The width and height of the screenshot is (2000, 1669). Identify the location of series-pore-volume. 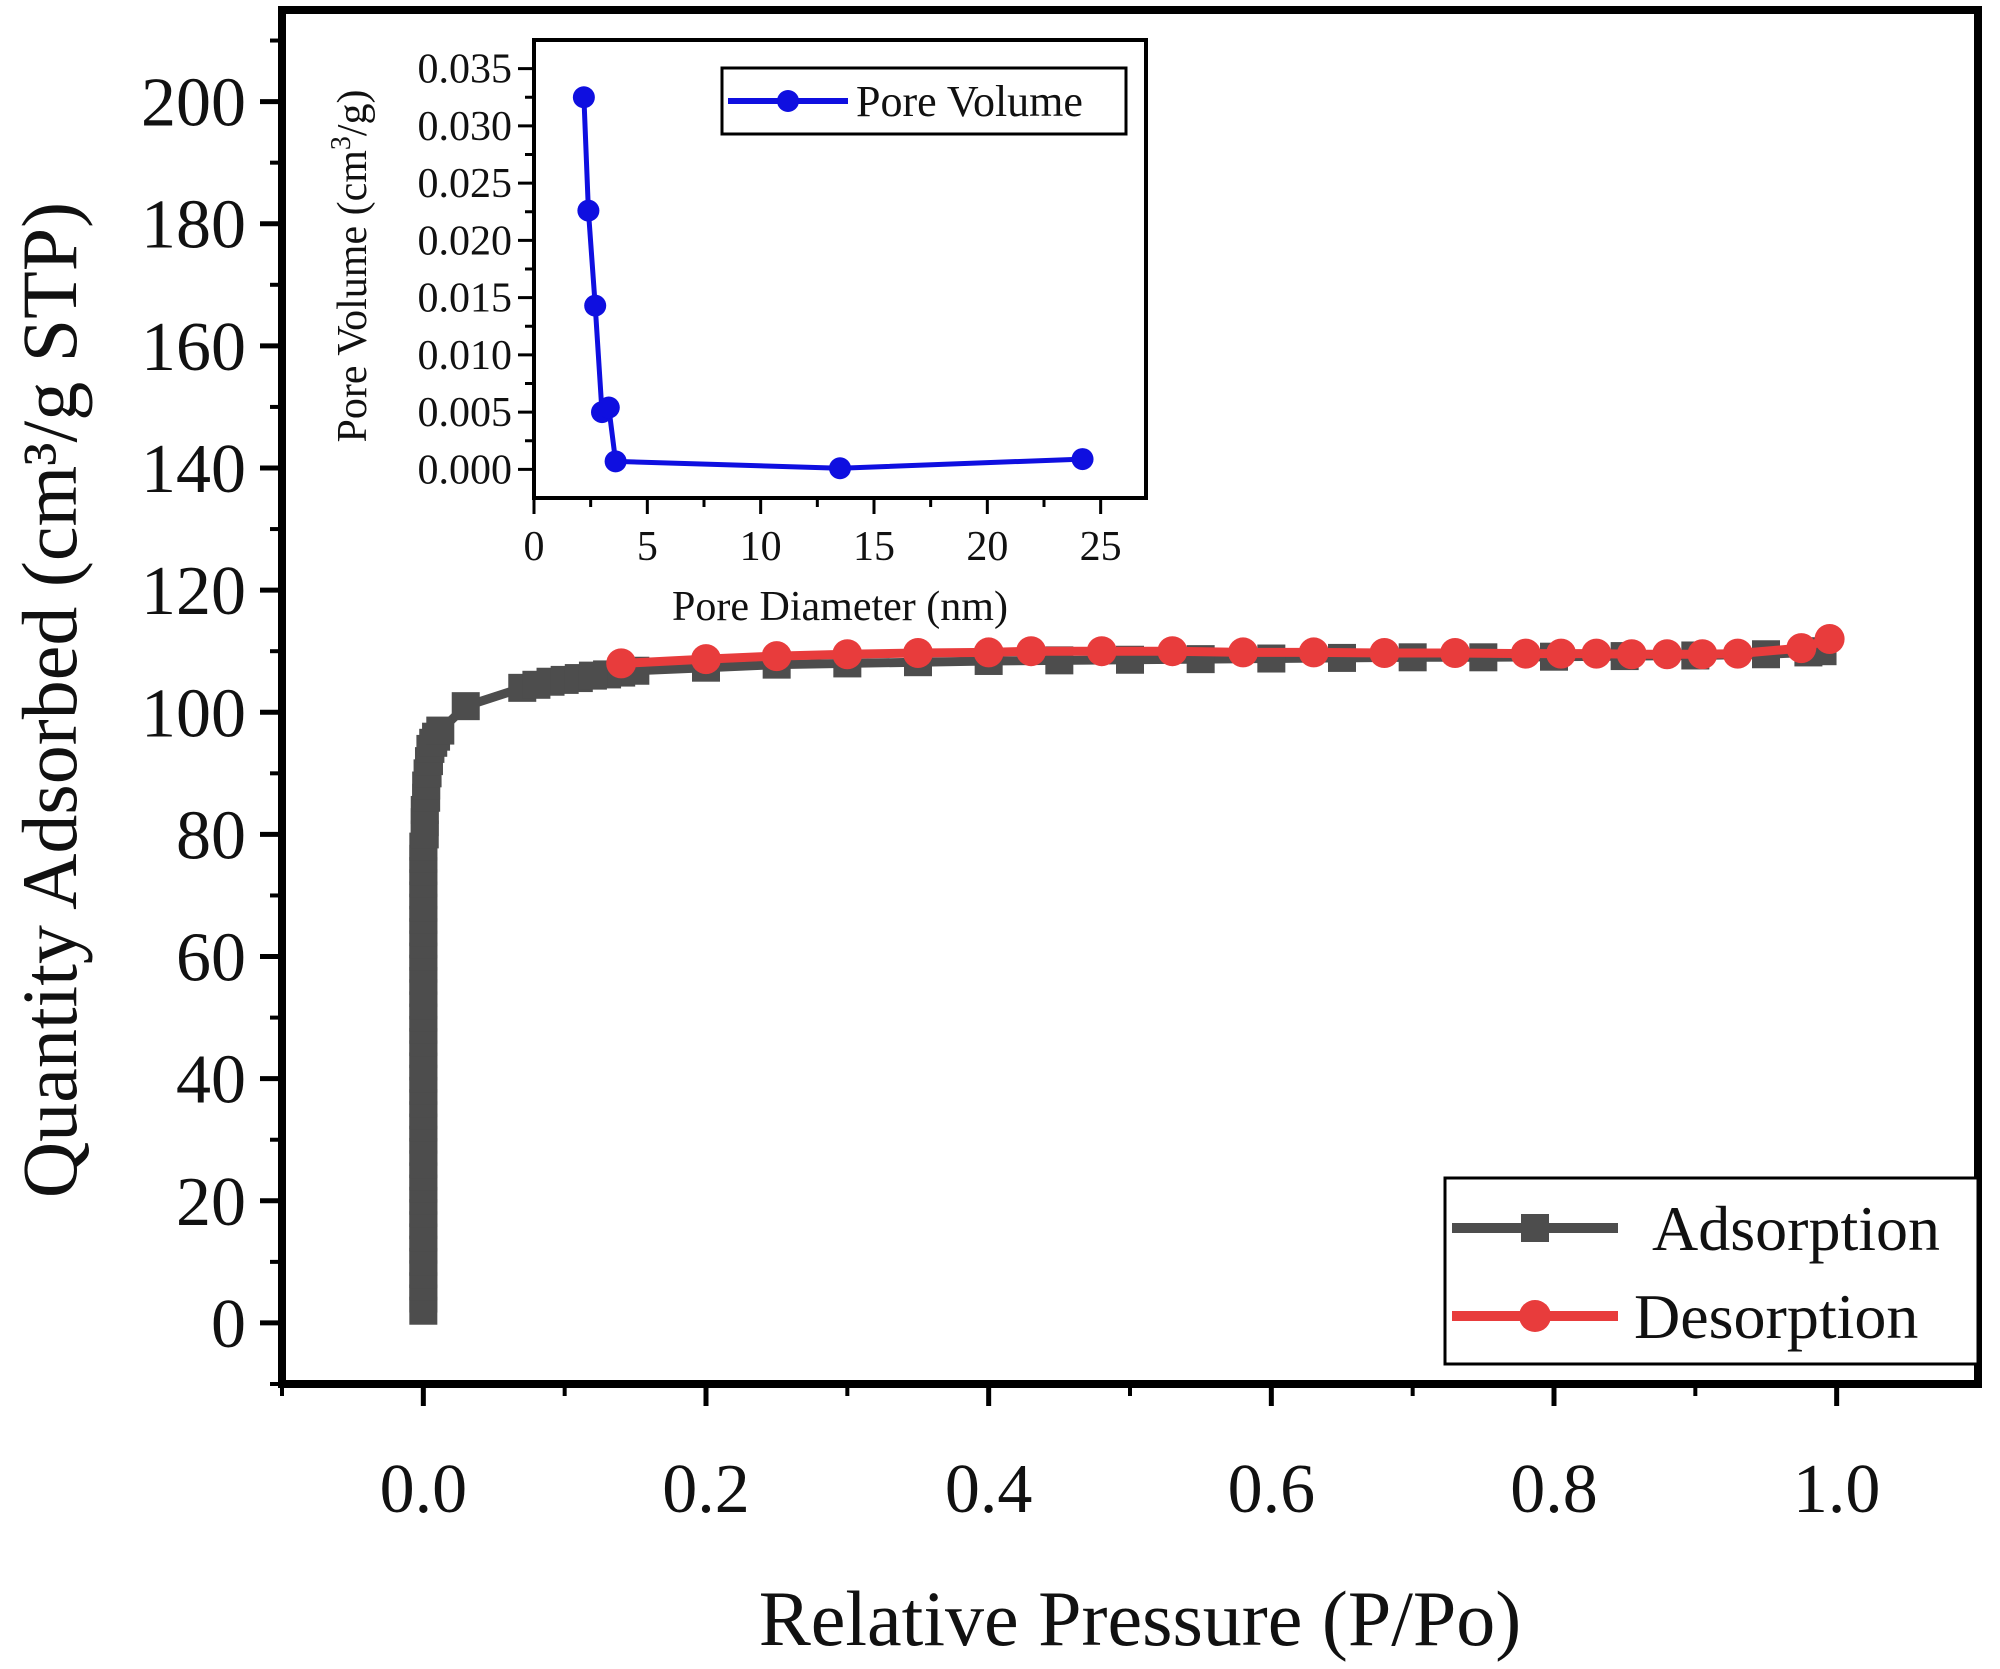
(833, 283).